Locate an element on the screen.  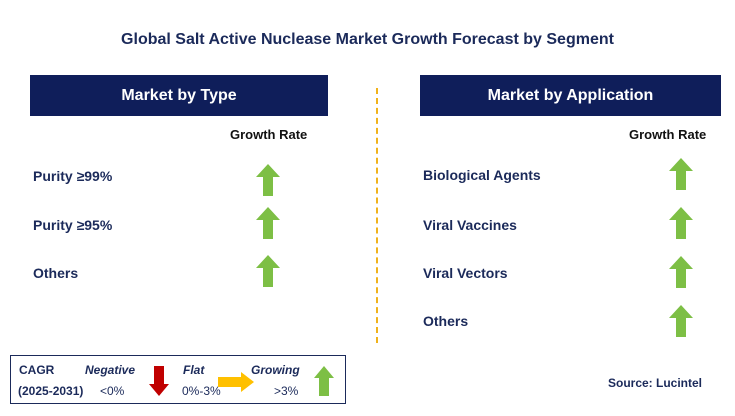
yellow-right-arrow-icon is located at coordinates (236, 382).